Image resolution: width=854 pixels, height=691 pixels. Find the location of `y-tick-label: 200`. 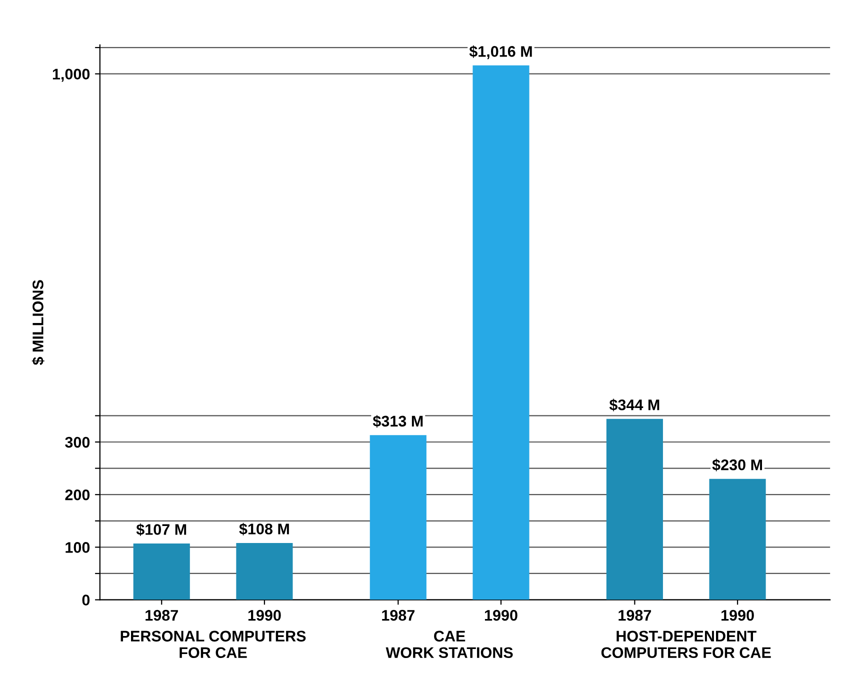

y-tick-label: 200 is located at coordinates (77, 494).